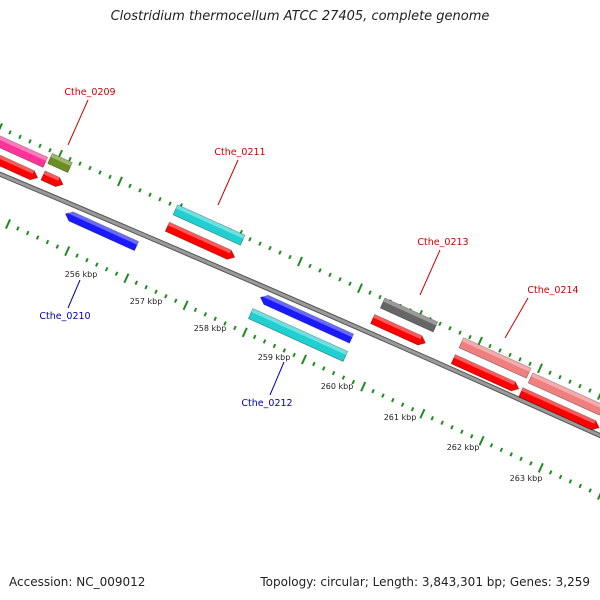  I want to click on accession-text: Accession: NC_009012, so click(77, 582).